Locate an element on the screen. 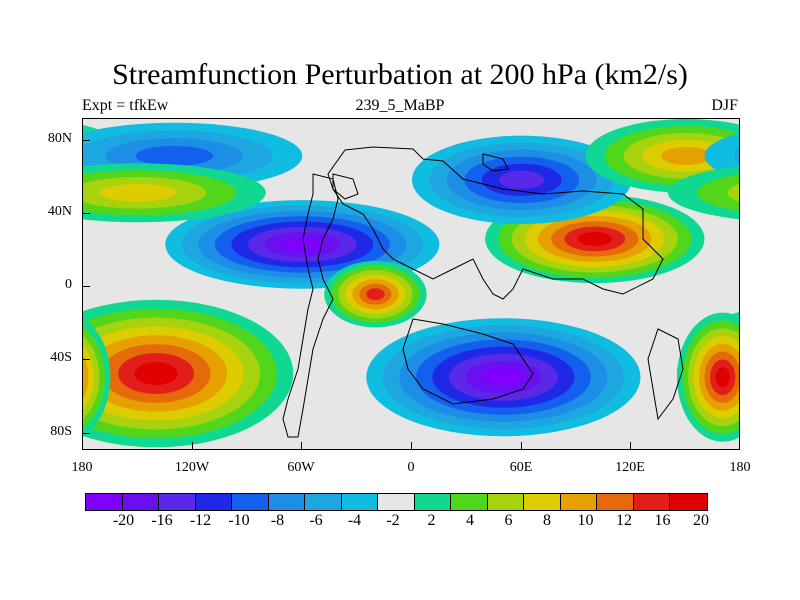  y-tick-label: 80N is located at coordinates (59, 138).